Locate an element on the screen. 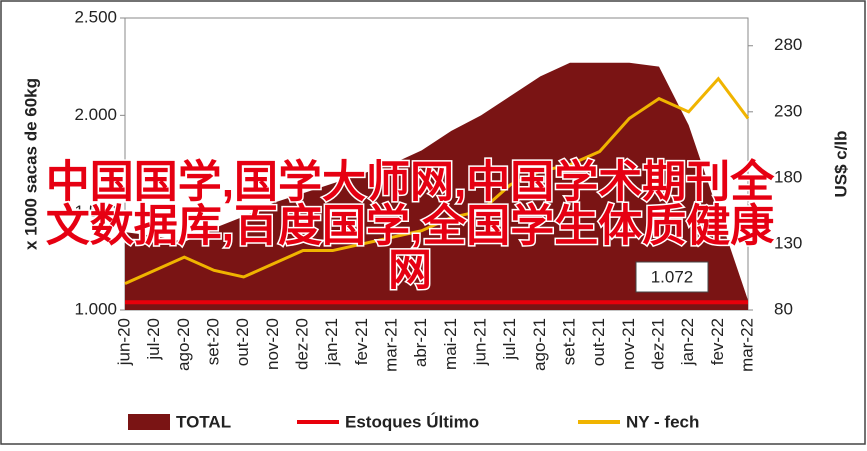  y-tick-label: 1.000 is located at coordinates (95, 308).